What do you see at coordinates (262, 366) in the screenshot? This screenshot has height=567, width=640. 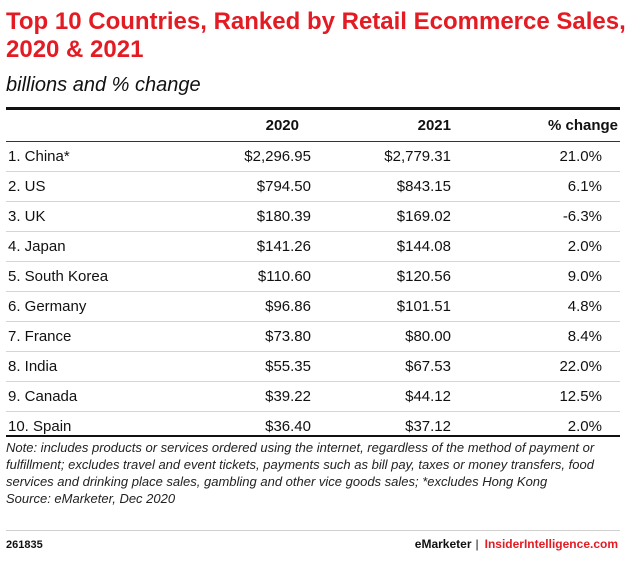 I see `cell-2020: $55.35` at bounding box center [262, 366].